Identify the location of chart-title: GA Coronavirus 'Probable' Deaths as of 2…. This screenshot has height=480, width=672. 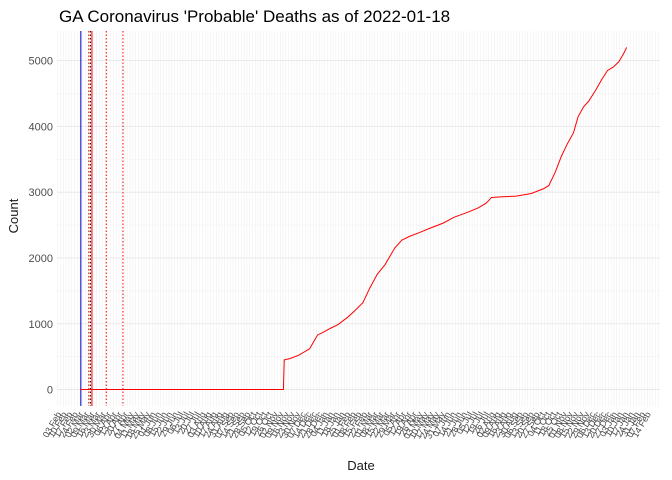
(254, 16).